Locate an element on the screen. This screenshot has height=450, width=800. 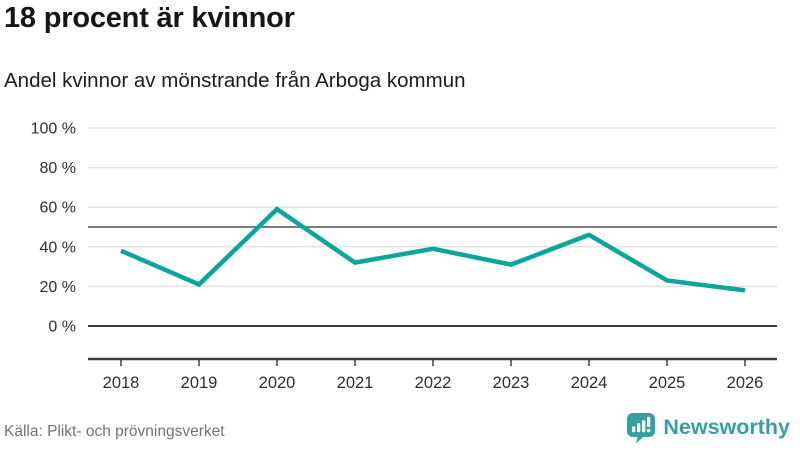
logo-exclamation-stem is located at coordinates (649, 421).